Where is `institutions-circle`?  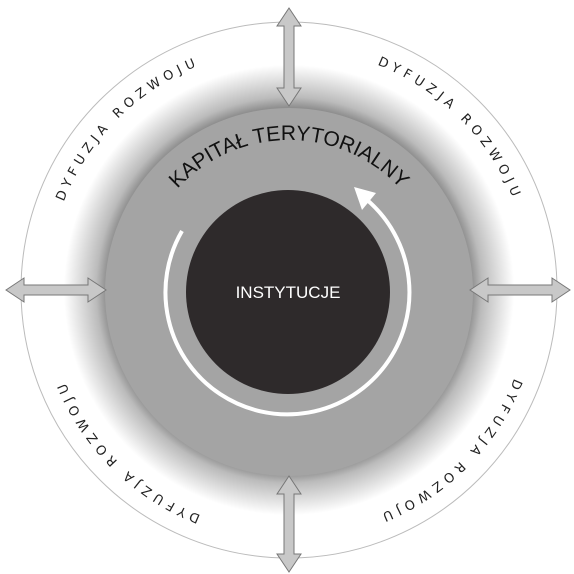 institutions-circle is located at coordinates (288, 292).